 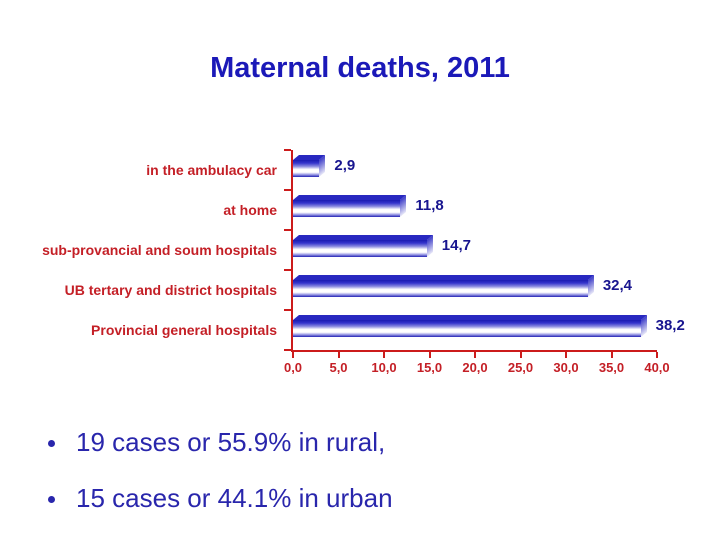 What do you see at coordinates (159, 250) in the screenshot?
I see `category-label: sub-provancial and soum hospitals` at bounding box center [159, 250].